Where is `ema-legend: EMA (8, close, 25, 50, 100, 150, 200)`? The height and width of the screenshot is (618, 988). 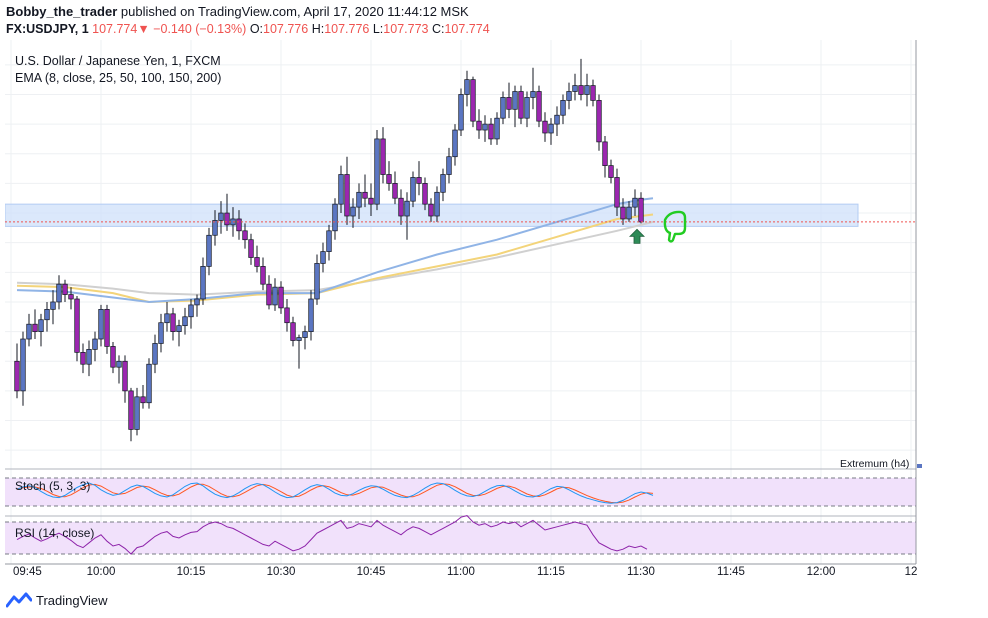
ema-legend: EMA (8, close, 25, 50, 100, 150, 200) is located at coordinates (118, 78).